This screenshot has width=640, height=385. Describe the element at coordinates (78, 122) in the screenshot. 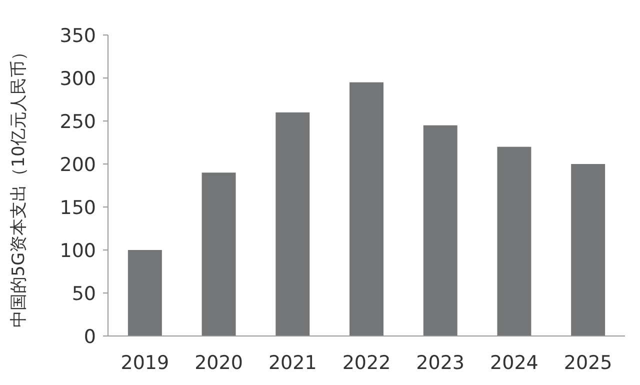

I see `y-tick-label: 250` at that location.